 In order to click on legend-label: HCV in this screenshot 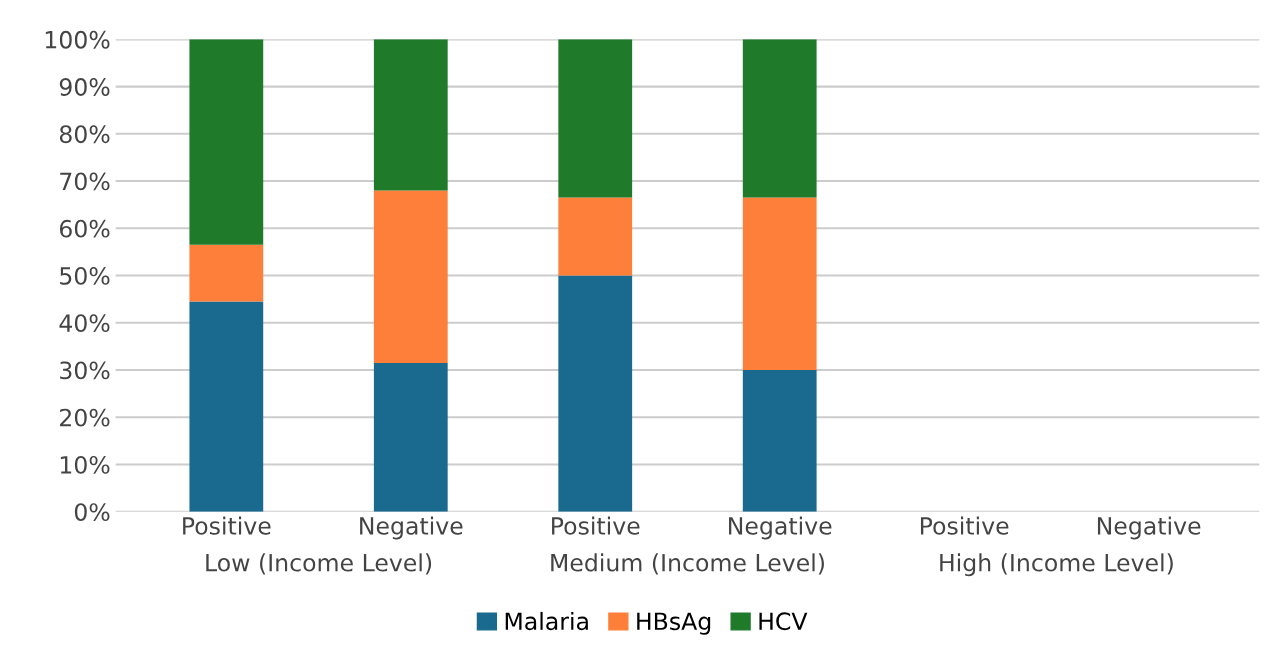, I will do `click(783, 621)`.